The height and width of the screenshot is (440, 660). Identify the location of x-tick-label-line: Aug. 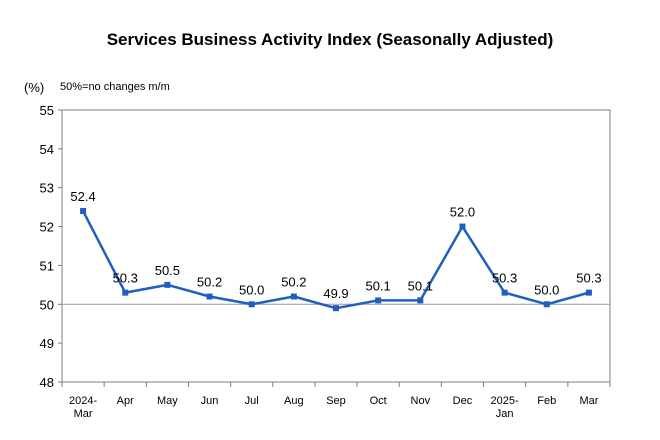
(294, 401).